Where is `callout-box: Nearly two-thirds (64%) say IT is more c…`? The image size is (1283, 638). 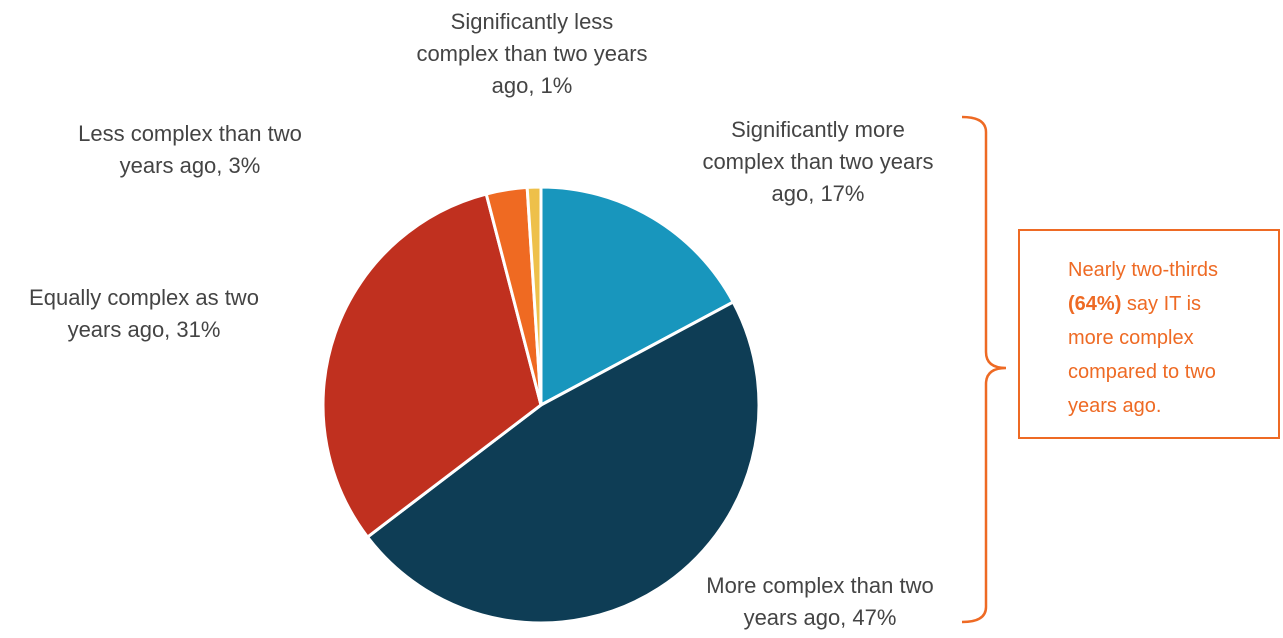
callout-box: Nearly two-thirds (64%) say IT is more c… is located at coordinates (1149, 334).